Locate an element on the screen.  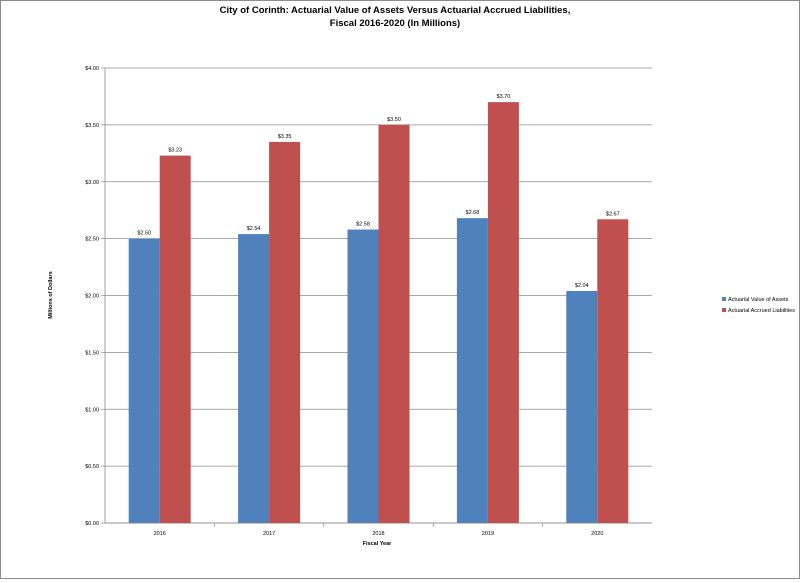
data-label: $3.23 is located at coordinates (175, 151).